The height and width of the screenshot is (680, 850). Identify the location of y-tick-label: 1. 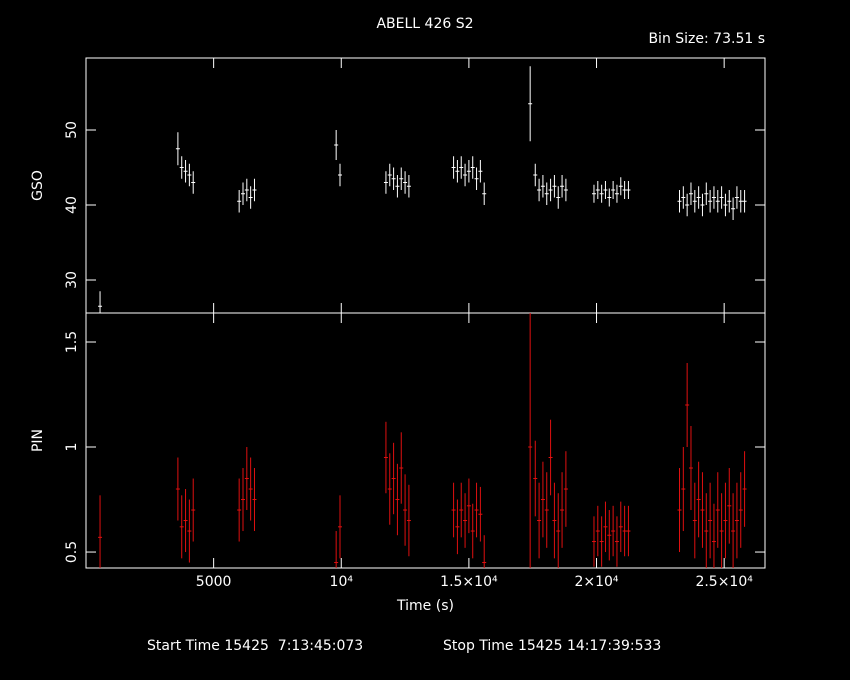
(72, 447).